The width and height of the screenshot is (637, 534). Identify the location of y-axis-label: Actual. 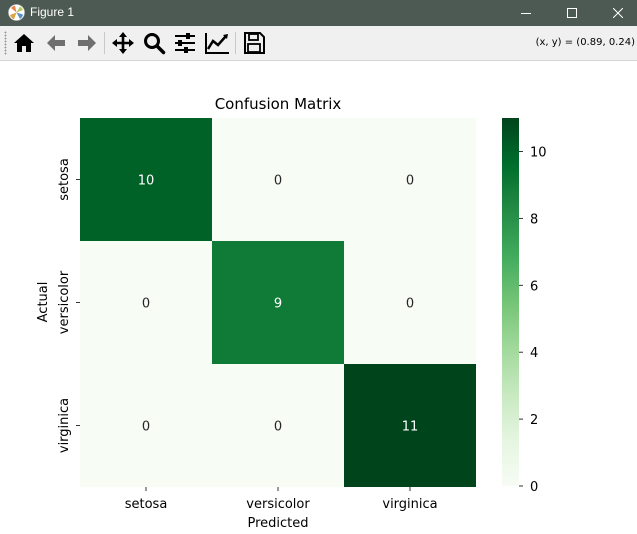
(43, 302).